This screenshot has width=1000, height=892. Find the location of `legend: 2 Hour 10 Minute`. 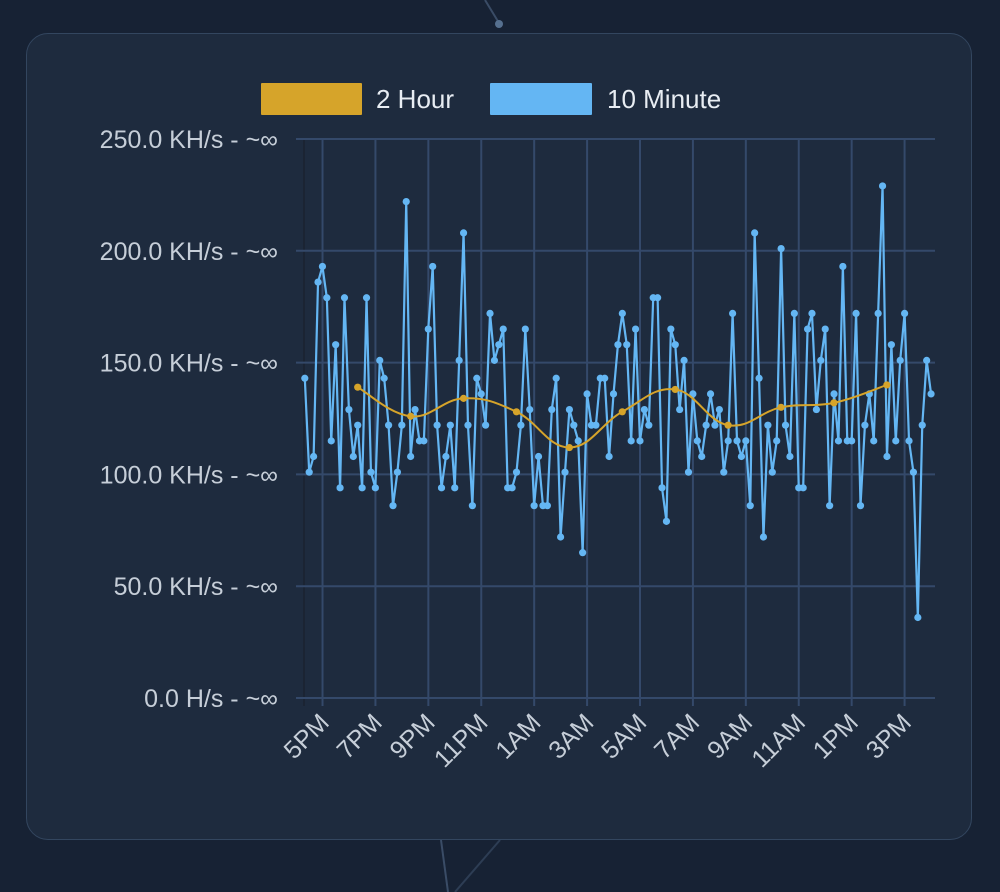

legend: 2 Hour 10 Minute is located at coordinates (491, 99).